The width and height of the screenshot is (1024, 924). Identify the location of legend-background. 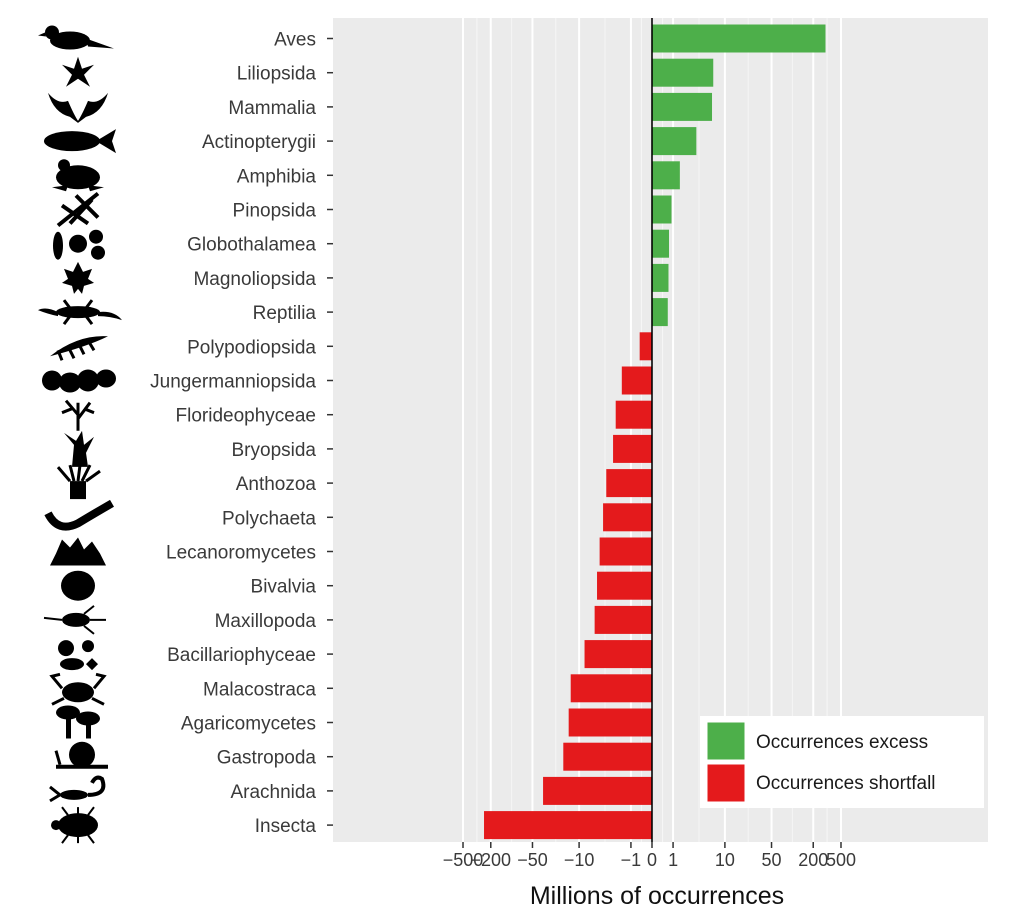
(842, 762).